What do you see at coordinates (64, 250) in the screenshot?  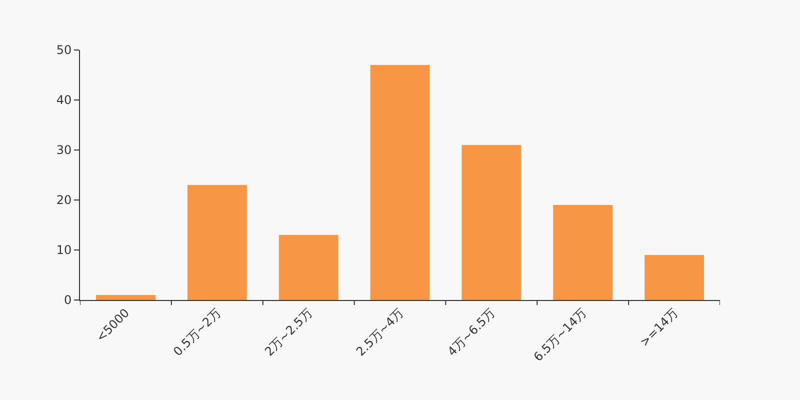 I see `y-tick-label: 10` at bounding box center [64, 250].